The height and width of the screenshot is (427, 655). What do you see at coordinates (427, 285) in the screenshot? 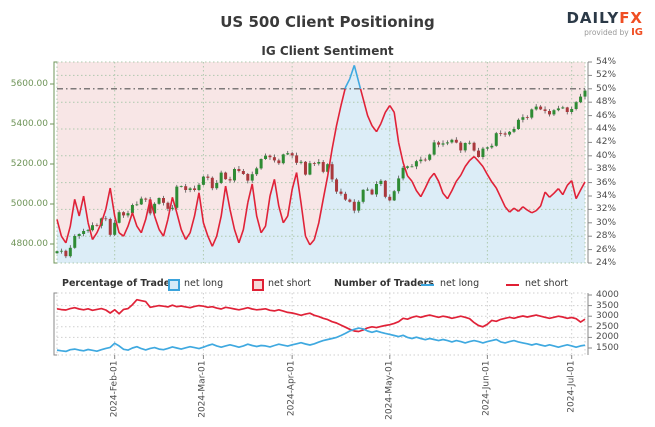
I see `net-long-line-icon` at bounding box center [427, 285].